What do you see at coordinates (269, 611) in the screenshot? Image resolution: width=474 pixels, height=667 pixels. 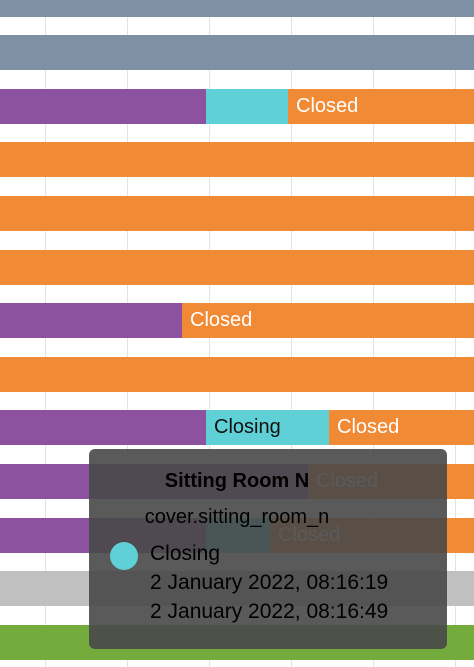 I see `tooltip-end-time: 2 January 2022, 08:16:49` at bounding box center [269, 611].